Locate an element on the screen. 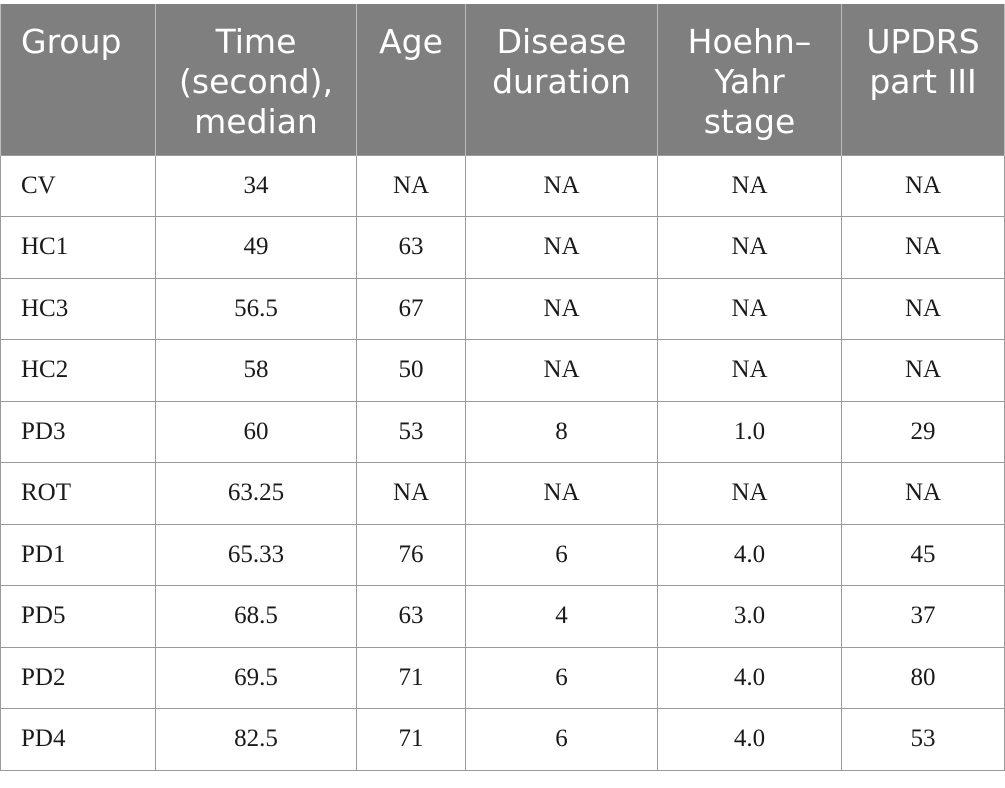  table-row: PD2 69.5 71 6 4.0 80 is located at coordinates (502, 677).